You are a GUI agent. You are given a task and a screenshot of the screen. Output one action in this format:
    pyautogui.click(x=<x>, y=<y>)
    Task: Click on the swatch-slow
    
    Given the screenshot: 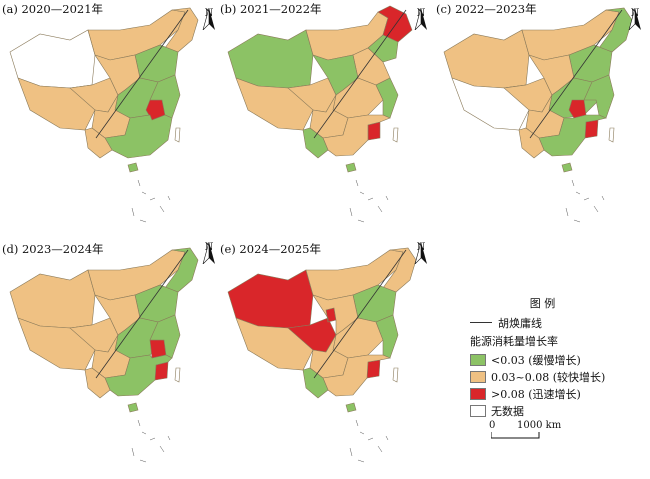 What is the action you would take?
    pyautogui.click(x=478, y=359)
    